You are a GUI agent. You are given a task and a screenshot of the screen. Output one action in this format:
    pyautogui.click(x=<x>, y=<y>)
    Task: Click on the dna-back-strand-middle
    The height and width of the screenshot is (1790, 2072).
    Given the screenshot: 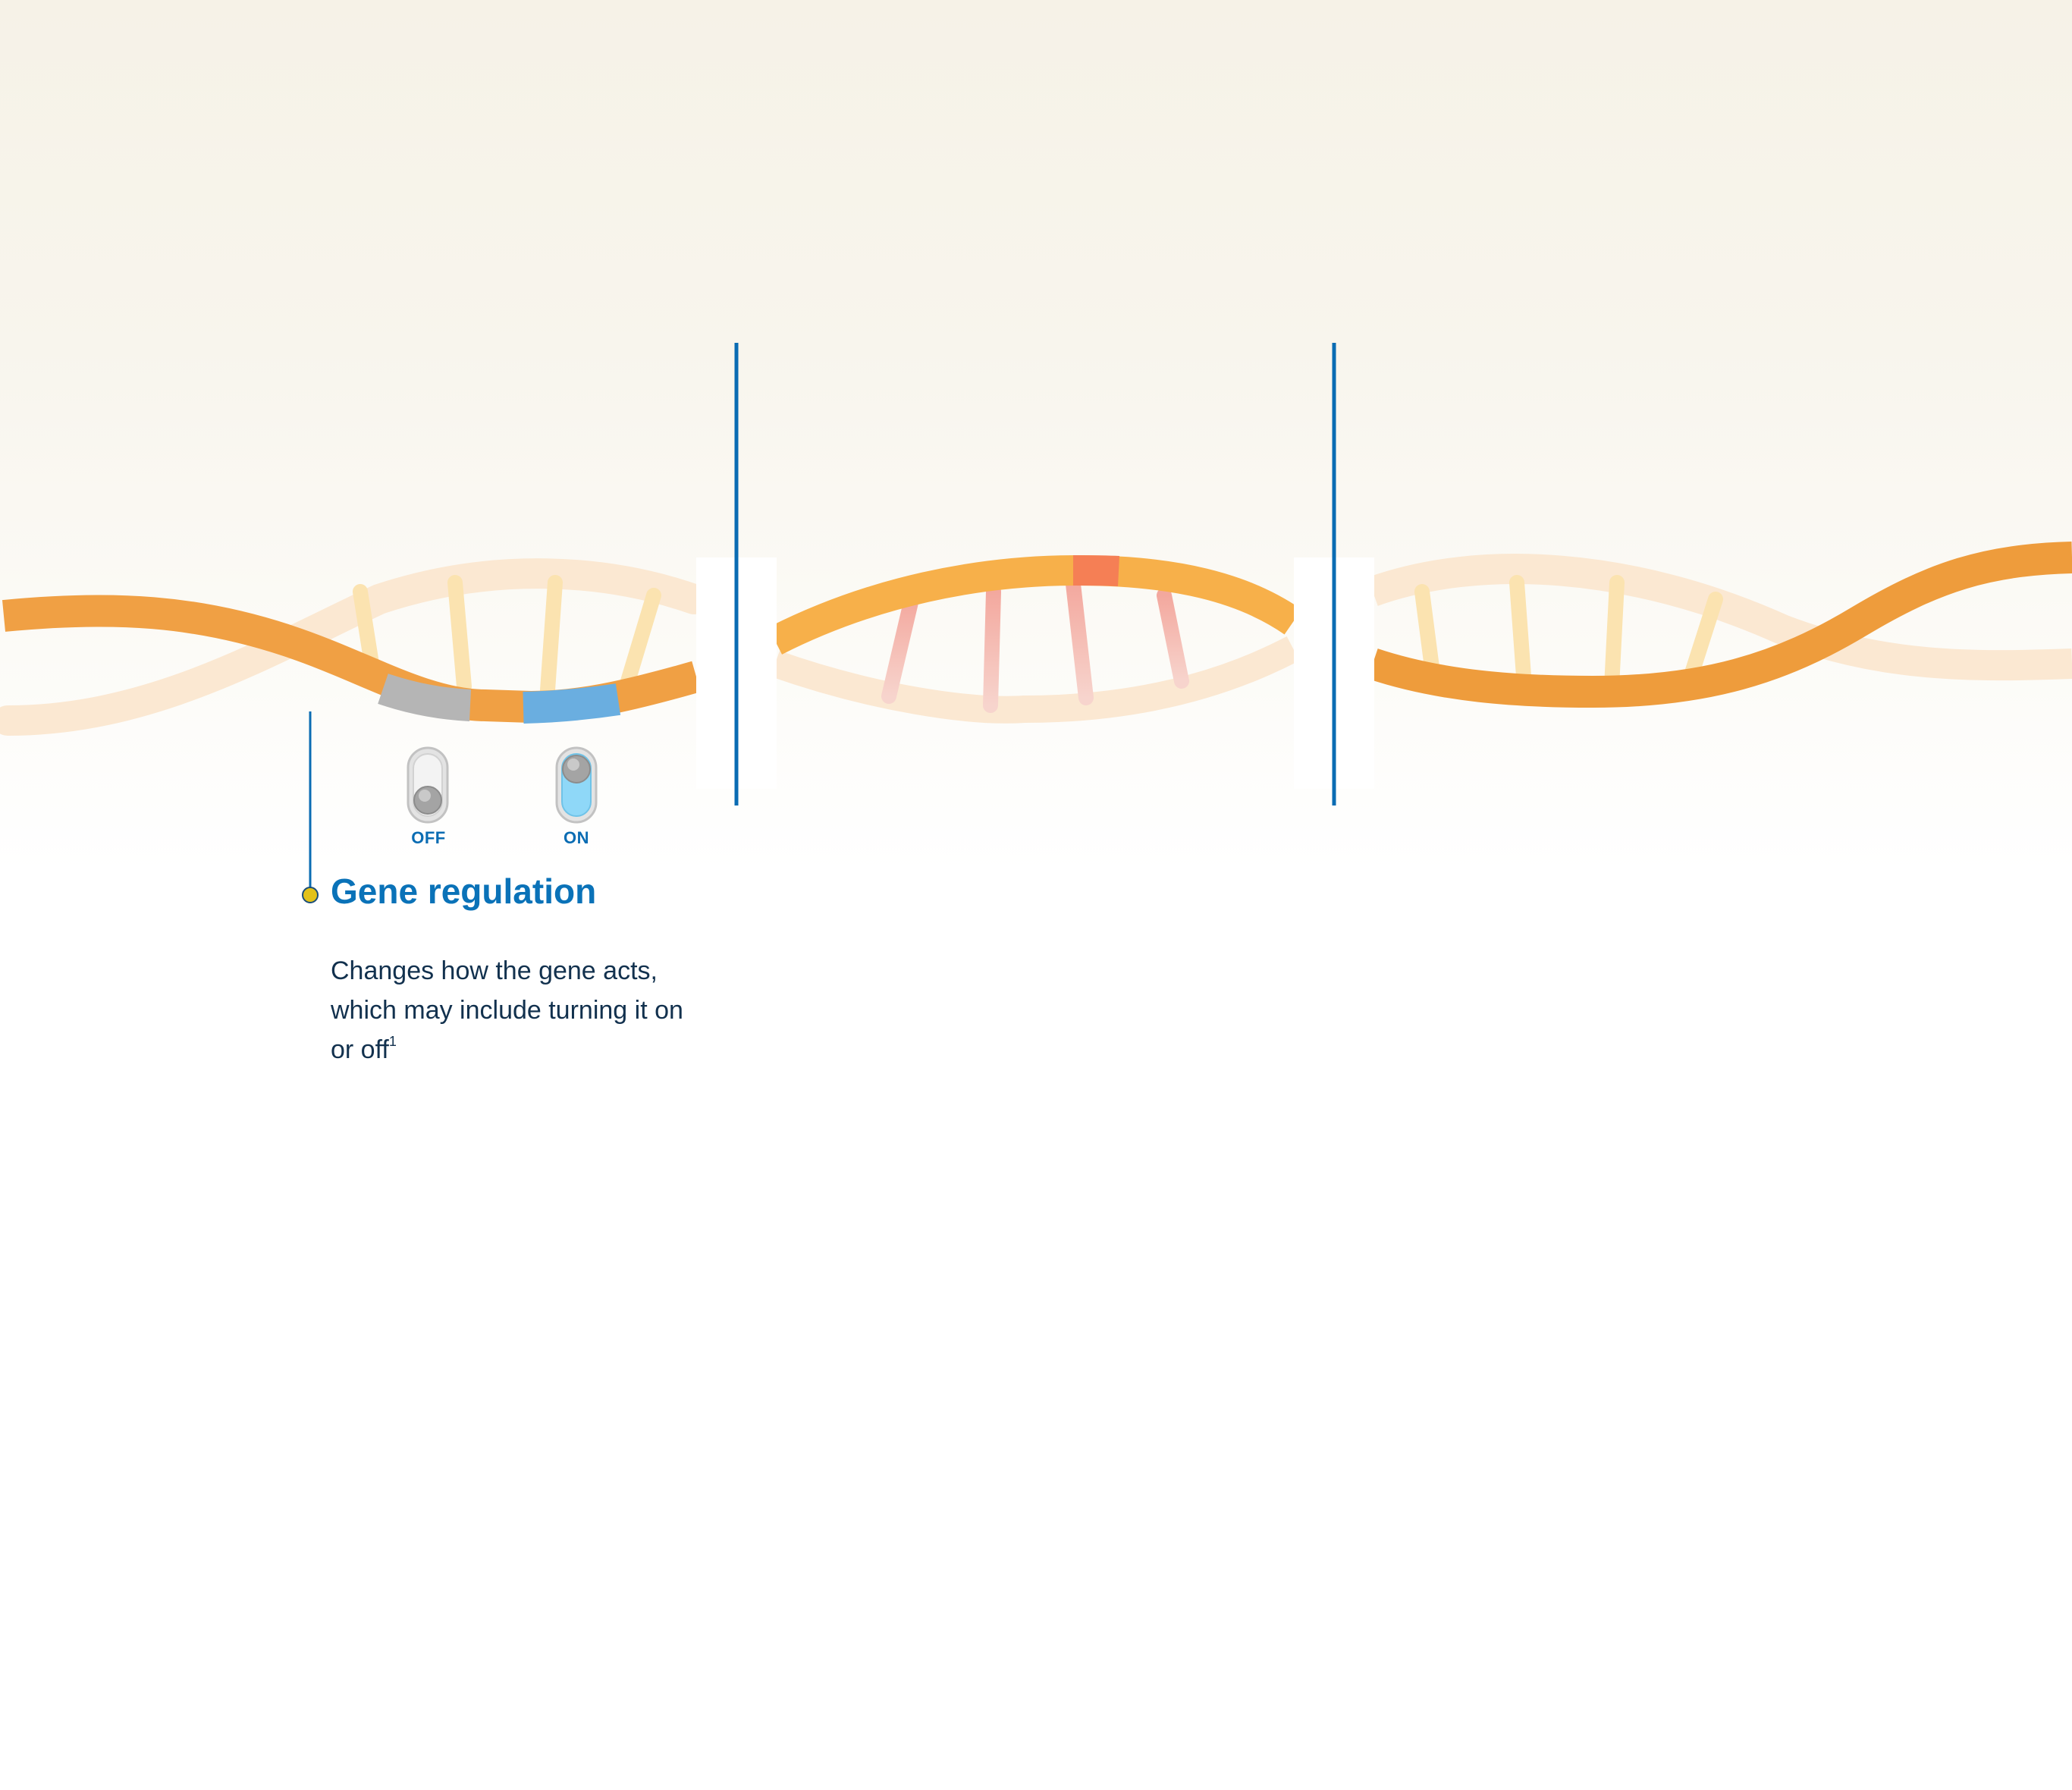 What is the action you would take?
    pyautogui.click(x=1035, y=680)
    